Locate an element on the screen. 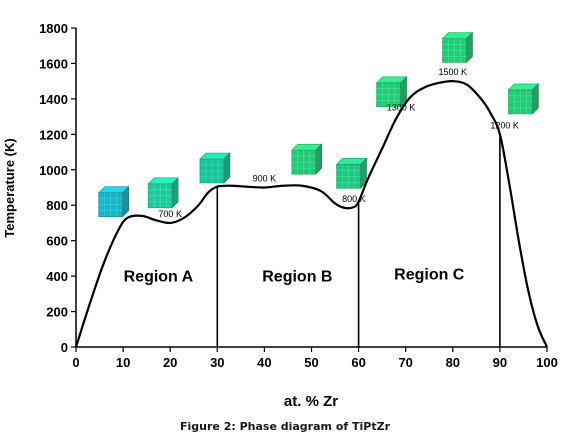 This screenshot has width=570, height=440. x-tick-label: 80 is located at coordinates (453, 362).